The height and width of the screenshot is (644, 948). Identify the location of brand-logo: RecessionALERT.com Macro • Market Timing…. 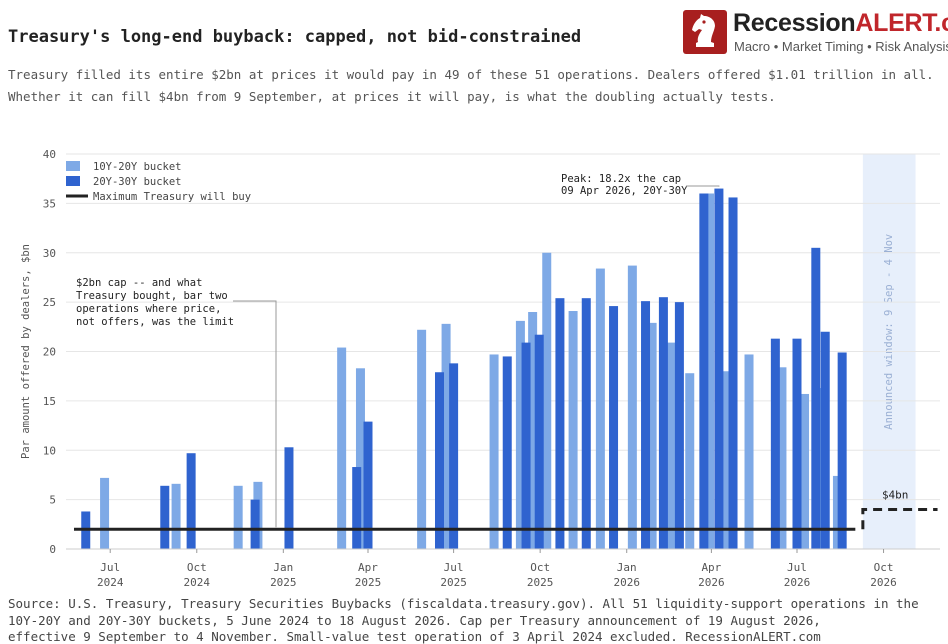
(815, 33).